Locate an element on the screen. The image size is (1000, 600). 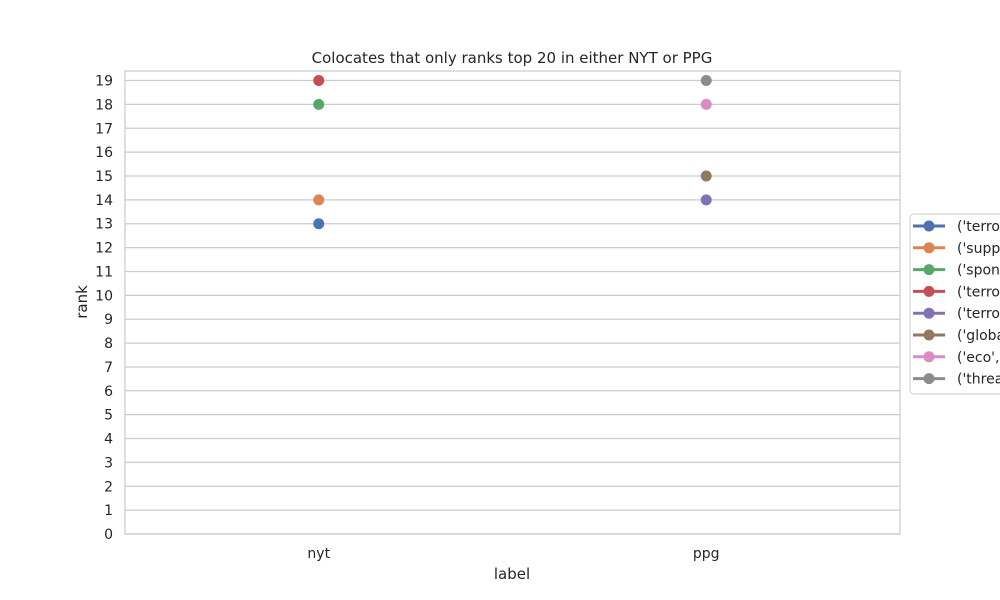
y-tick-label: 15 is located at coordinates (104, 177).